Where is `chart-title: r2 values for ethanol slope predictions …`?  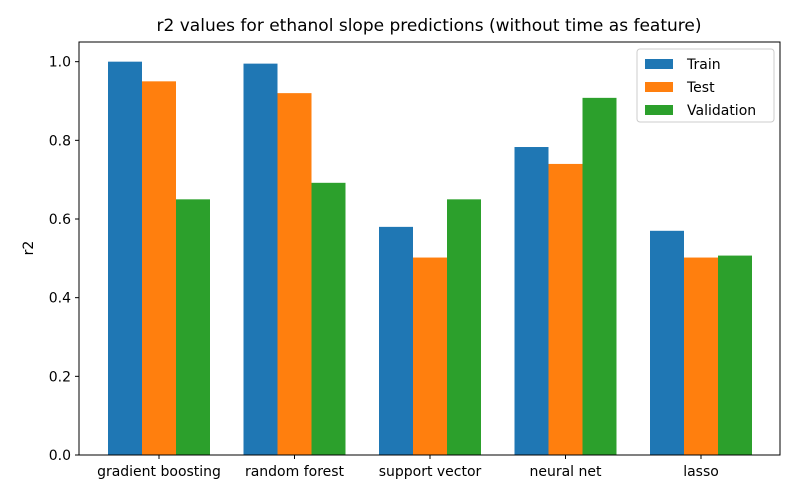 chart-title: r2 values for ethanol slope predictions … is located at coordinates (429, 26).